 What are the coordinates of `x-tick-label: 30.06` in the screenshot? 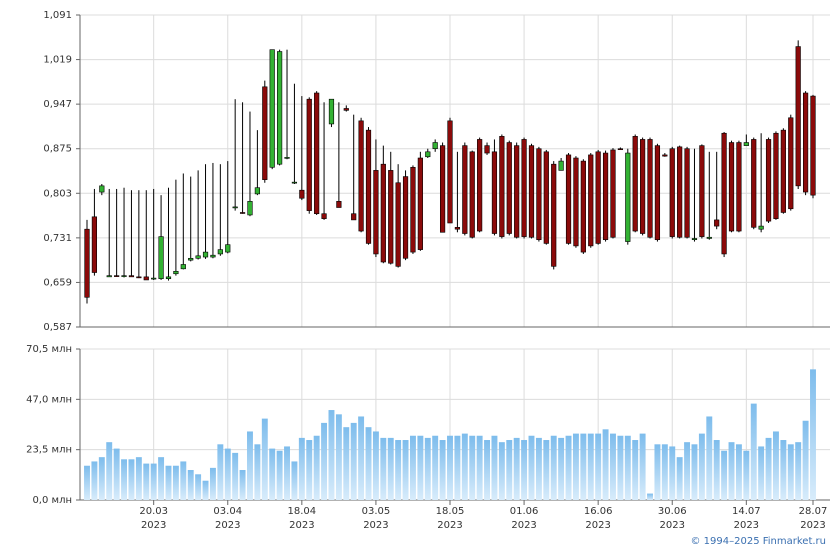 It's located at (672, 511).